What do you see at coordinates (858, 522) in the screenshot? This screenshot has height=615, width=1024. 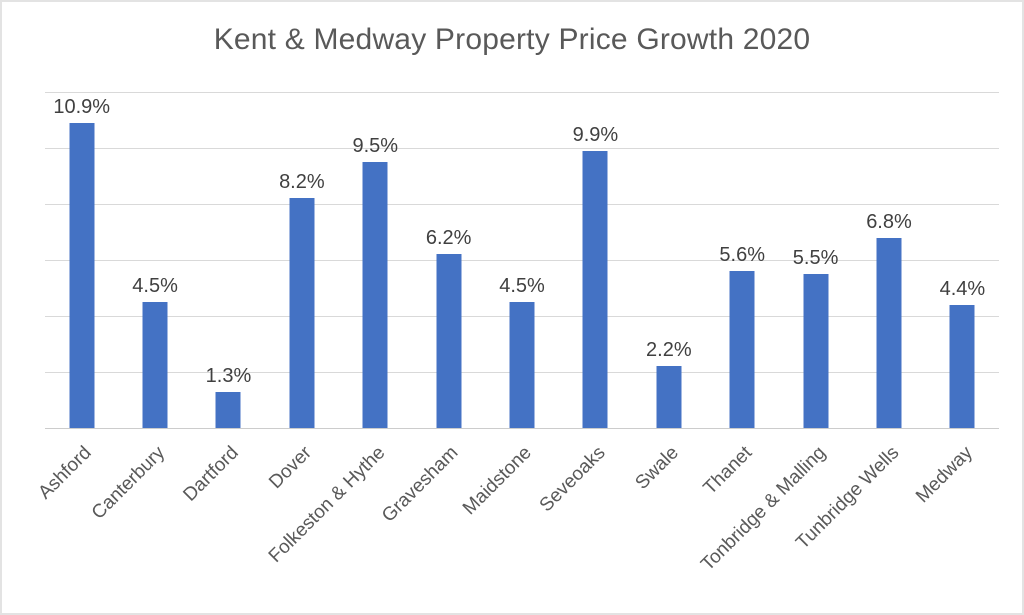 I see `x-label-cell: Tunbridge Wells` at bounding box center [858, 522].